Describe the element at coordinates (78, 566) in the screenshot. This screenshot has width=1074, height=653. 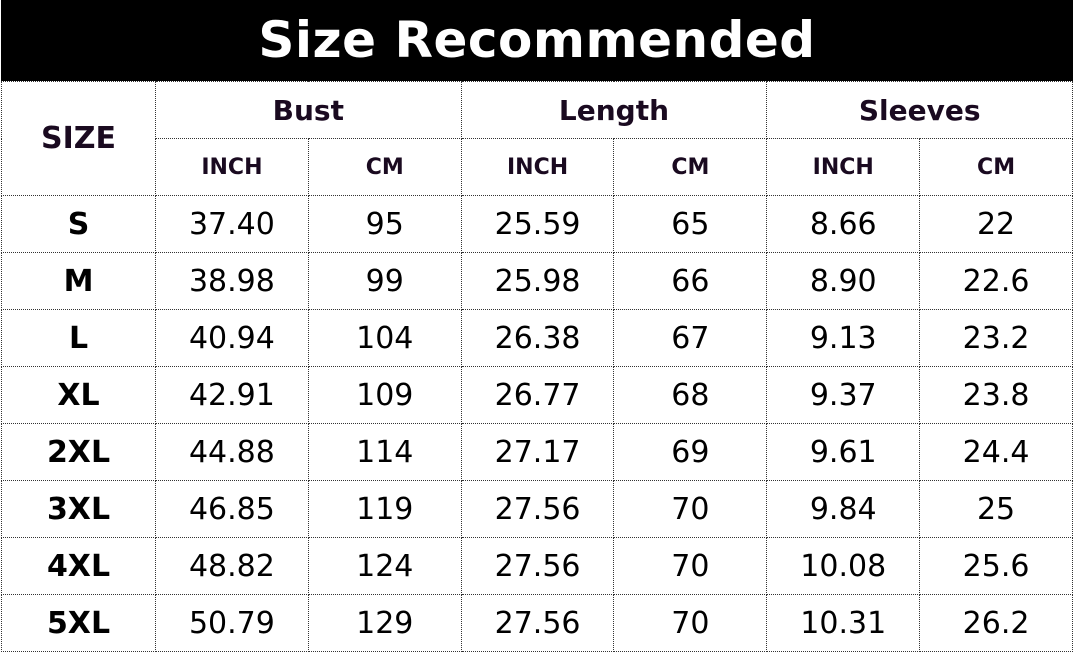
I see `cell-size: 4XL` at that location.